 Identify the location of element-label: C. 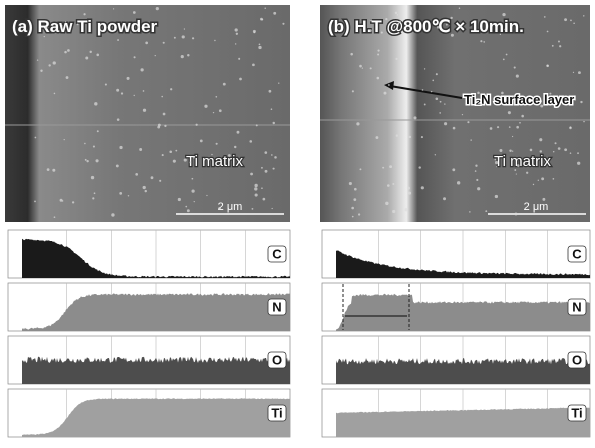
(277, 253).